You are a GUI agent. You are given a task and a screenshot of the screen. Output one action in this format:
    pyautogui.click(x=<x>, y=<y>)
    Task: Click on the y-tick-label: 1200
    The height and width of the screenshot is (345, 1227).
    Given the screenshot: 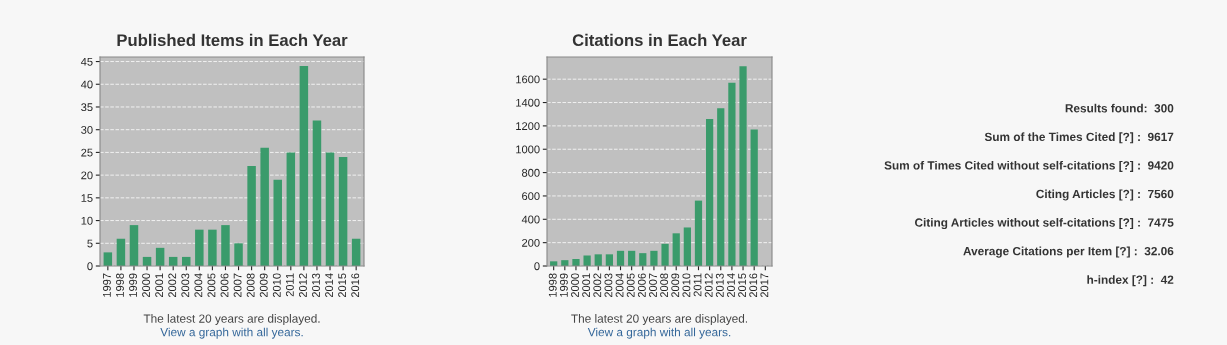 What is the action you would take?
    pyautogui.click(x=528, y=126)
    